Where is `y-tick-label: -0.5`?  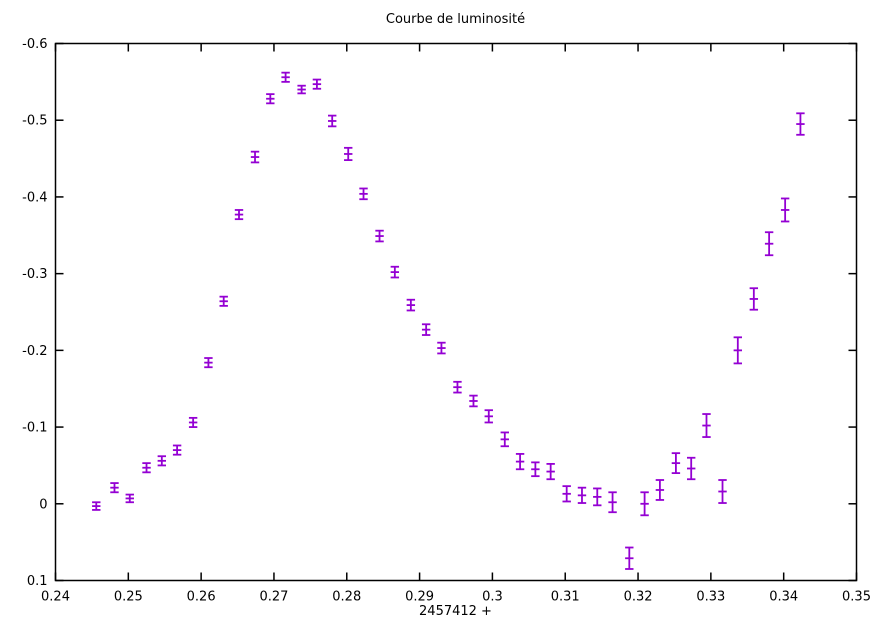
y-tick-label: -0.5 is located at coordinates (34, 121).